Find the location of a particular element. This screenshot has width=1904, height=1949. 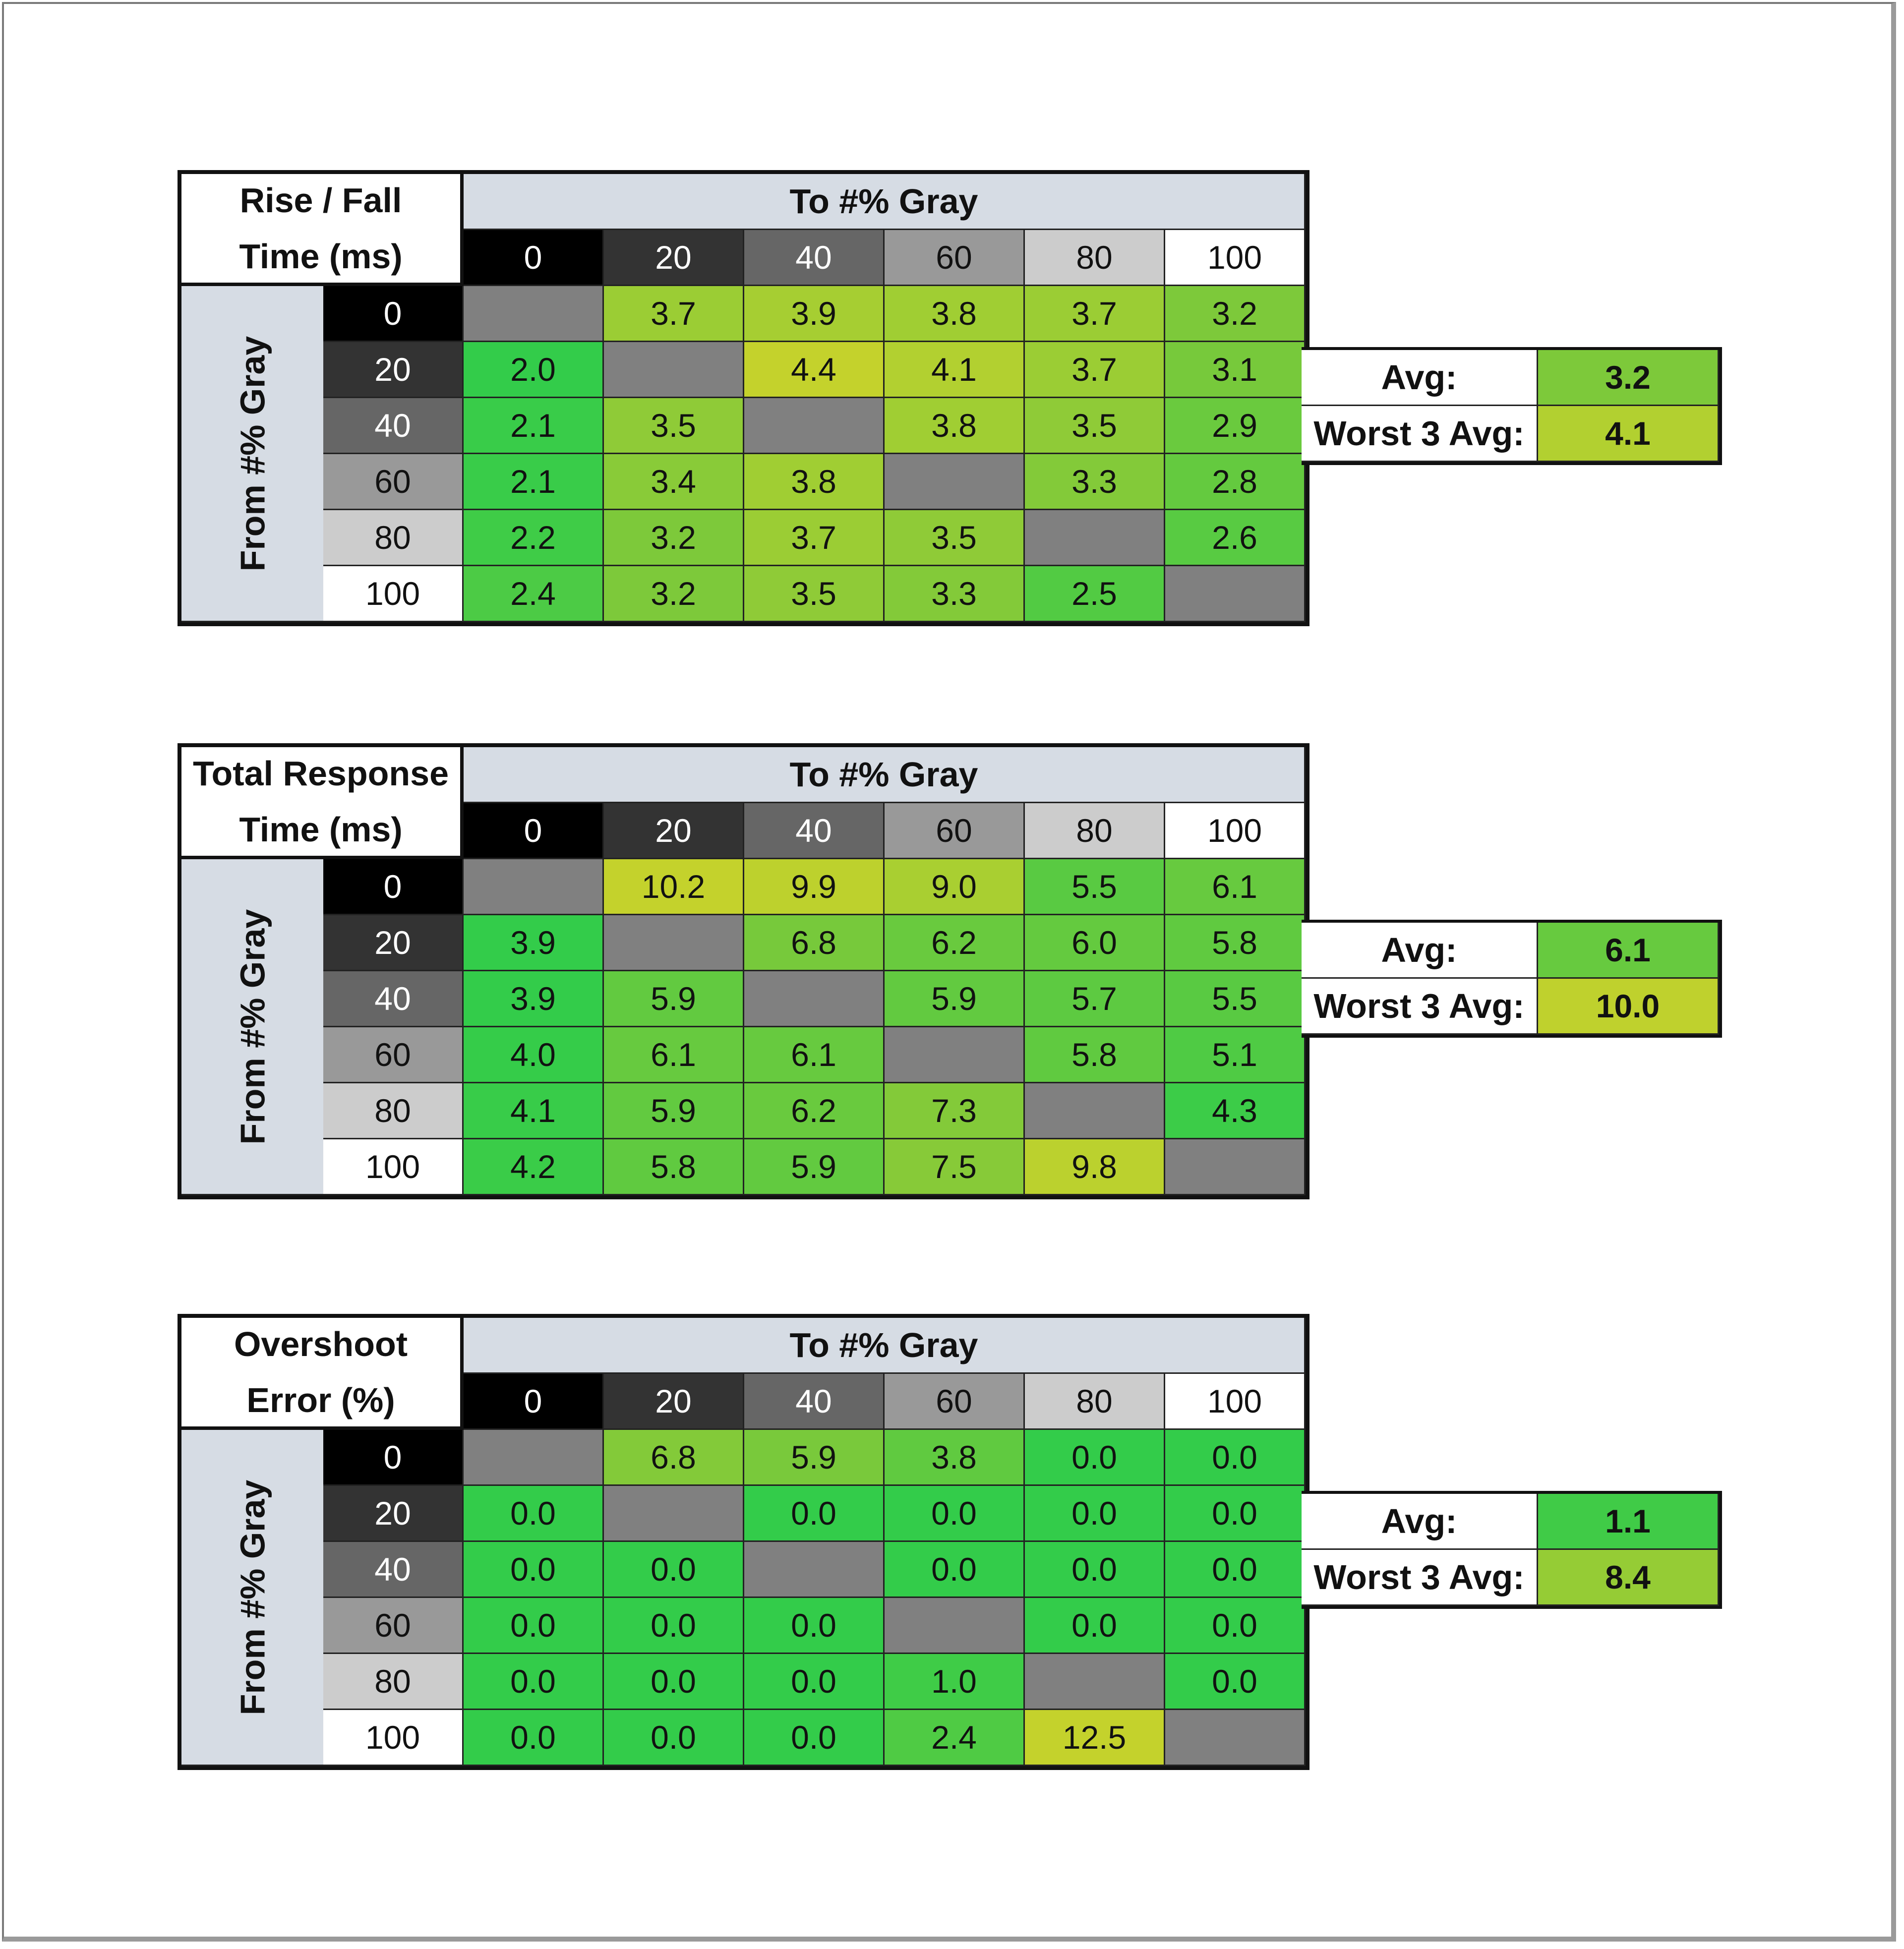

y-axis-label: From #% Gray is located at coordinates (252, 454).